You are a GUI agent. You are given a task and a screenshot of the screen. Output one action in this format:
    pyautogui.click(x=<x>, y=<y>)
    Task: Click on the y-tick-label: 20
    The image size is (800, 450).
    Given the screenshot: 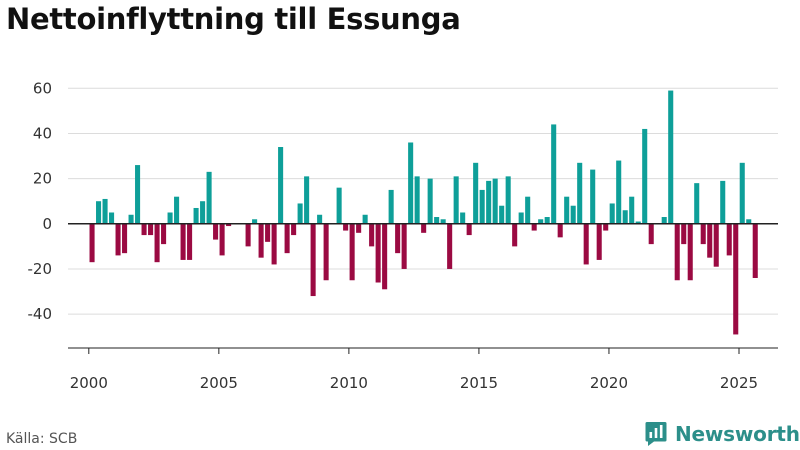 What is the action you would take?
    pyautogui.click(x=42, y=179)
    